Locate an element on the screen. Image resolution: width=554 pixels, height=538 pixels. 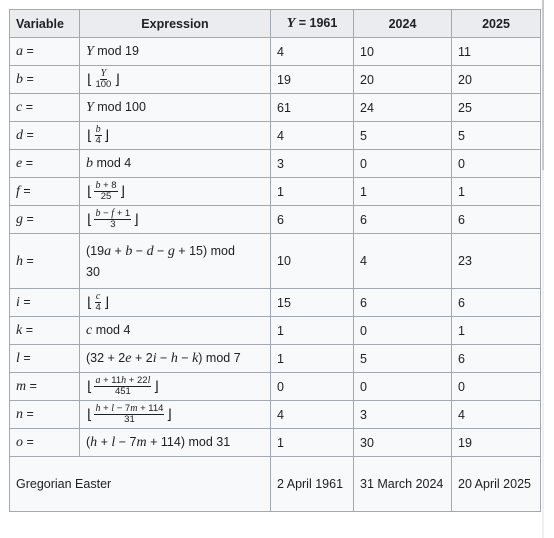
table-row: g = ⌊ b − f + 1 3 ⌋ 6 6 6 is located at coordinates (275, 219).